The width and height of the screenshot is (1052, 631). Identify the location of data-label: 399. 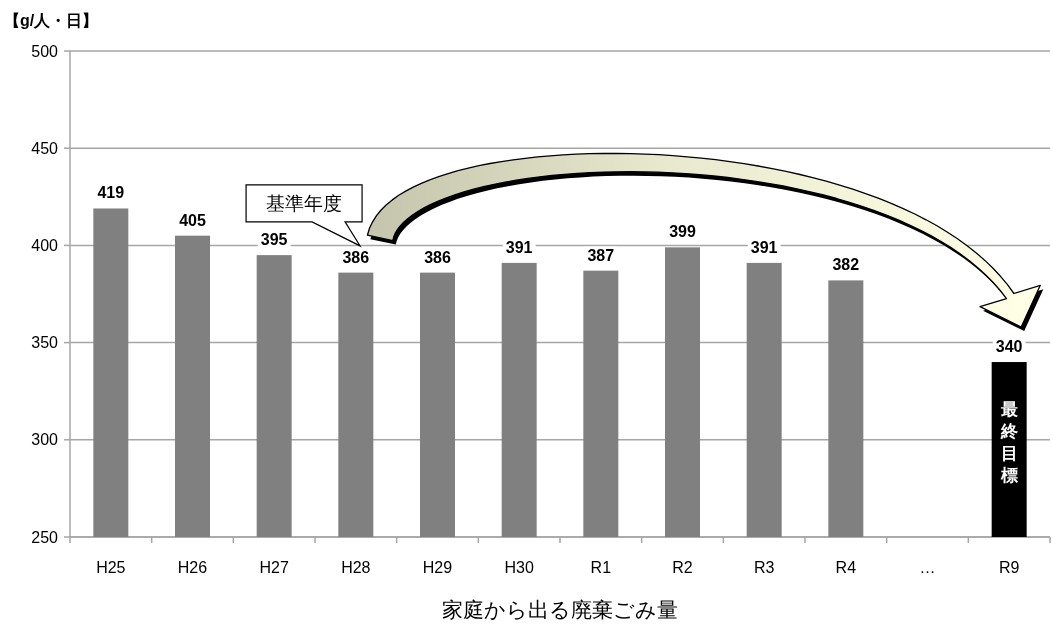
(682, 232).